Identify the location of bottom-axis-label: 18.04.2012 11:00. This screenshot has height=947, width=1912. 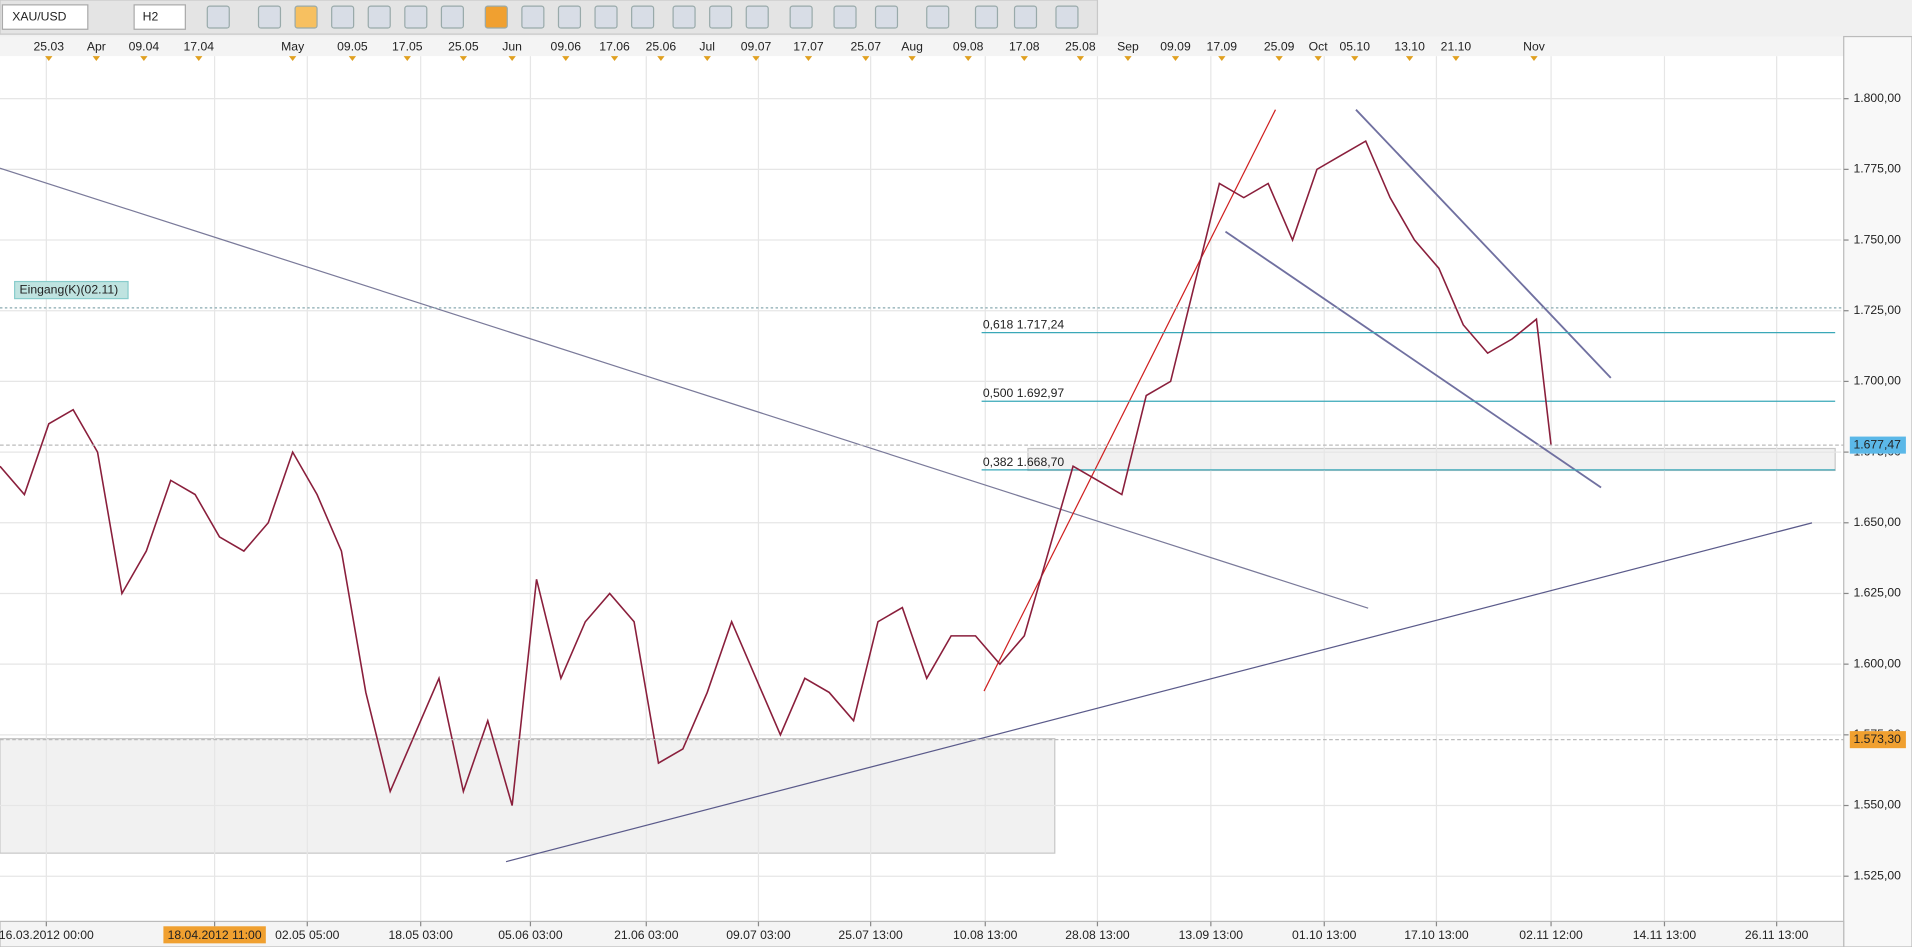
(215, 935).